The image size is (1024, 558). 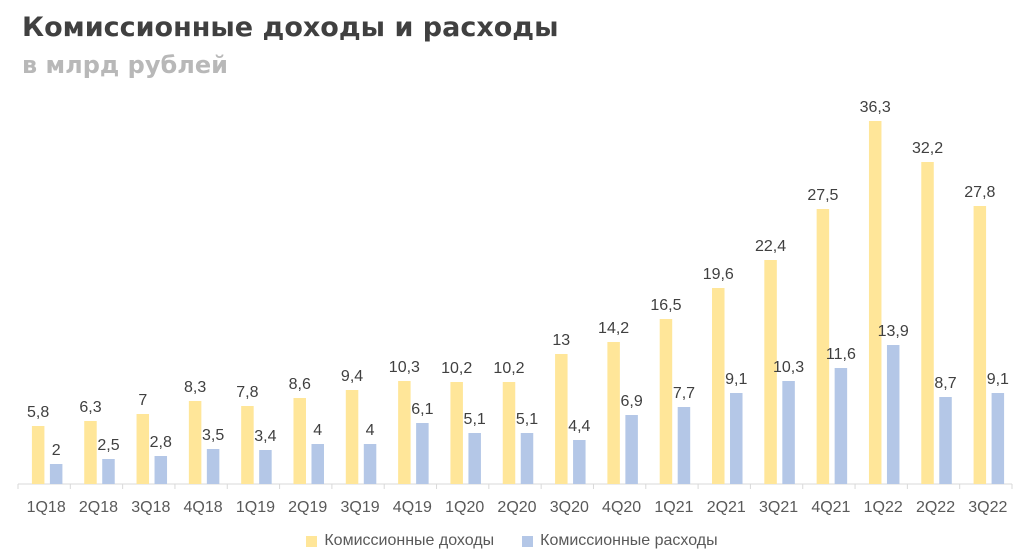 I want to click on data-label-income-2Q22: 32,2, so click(x=927, y=148).